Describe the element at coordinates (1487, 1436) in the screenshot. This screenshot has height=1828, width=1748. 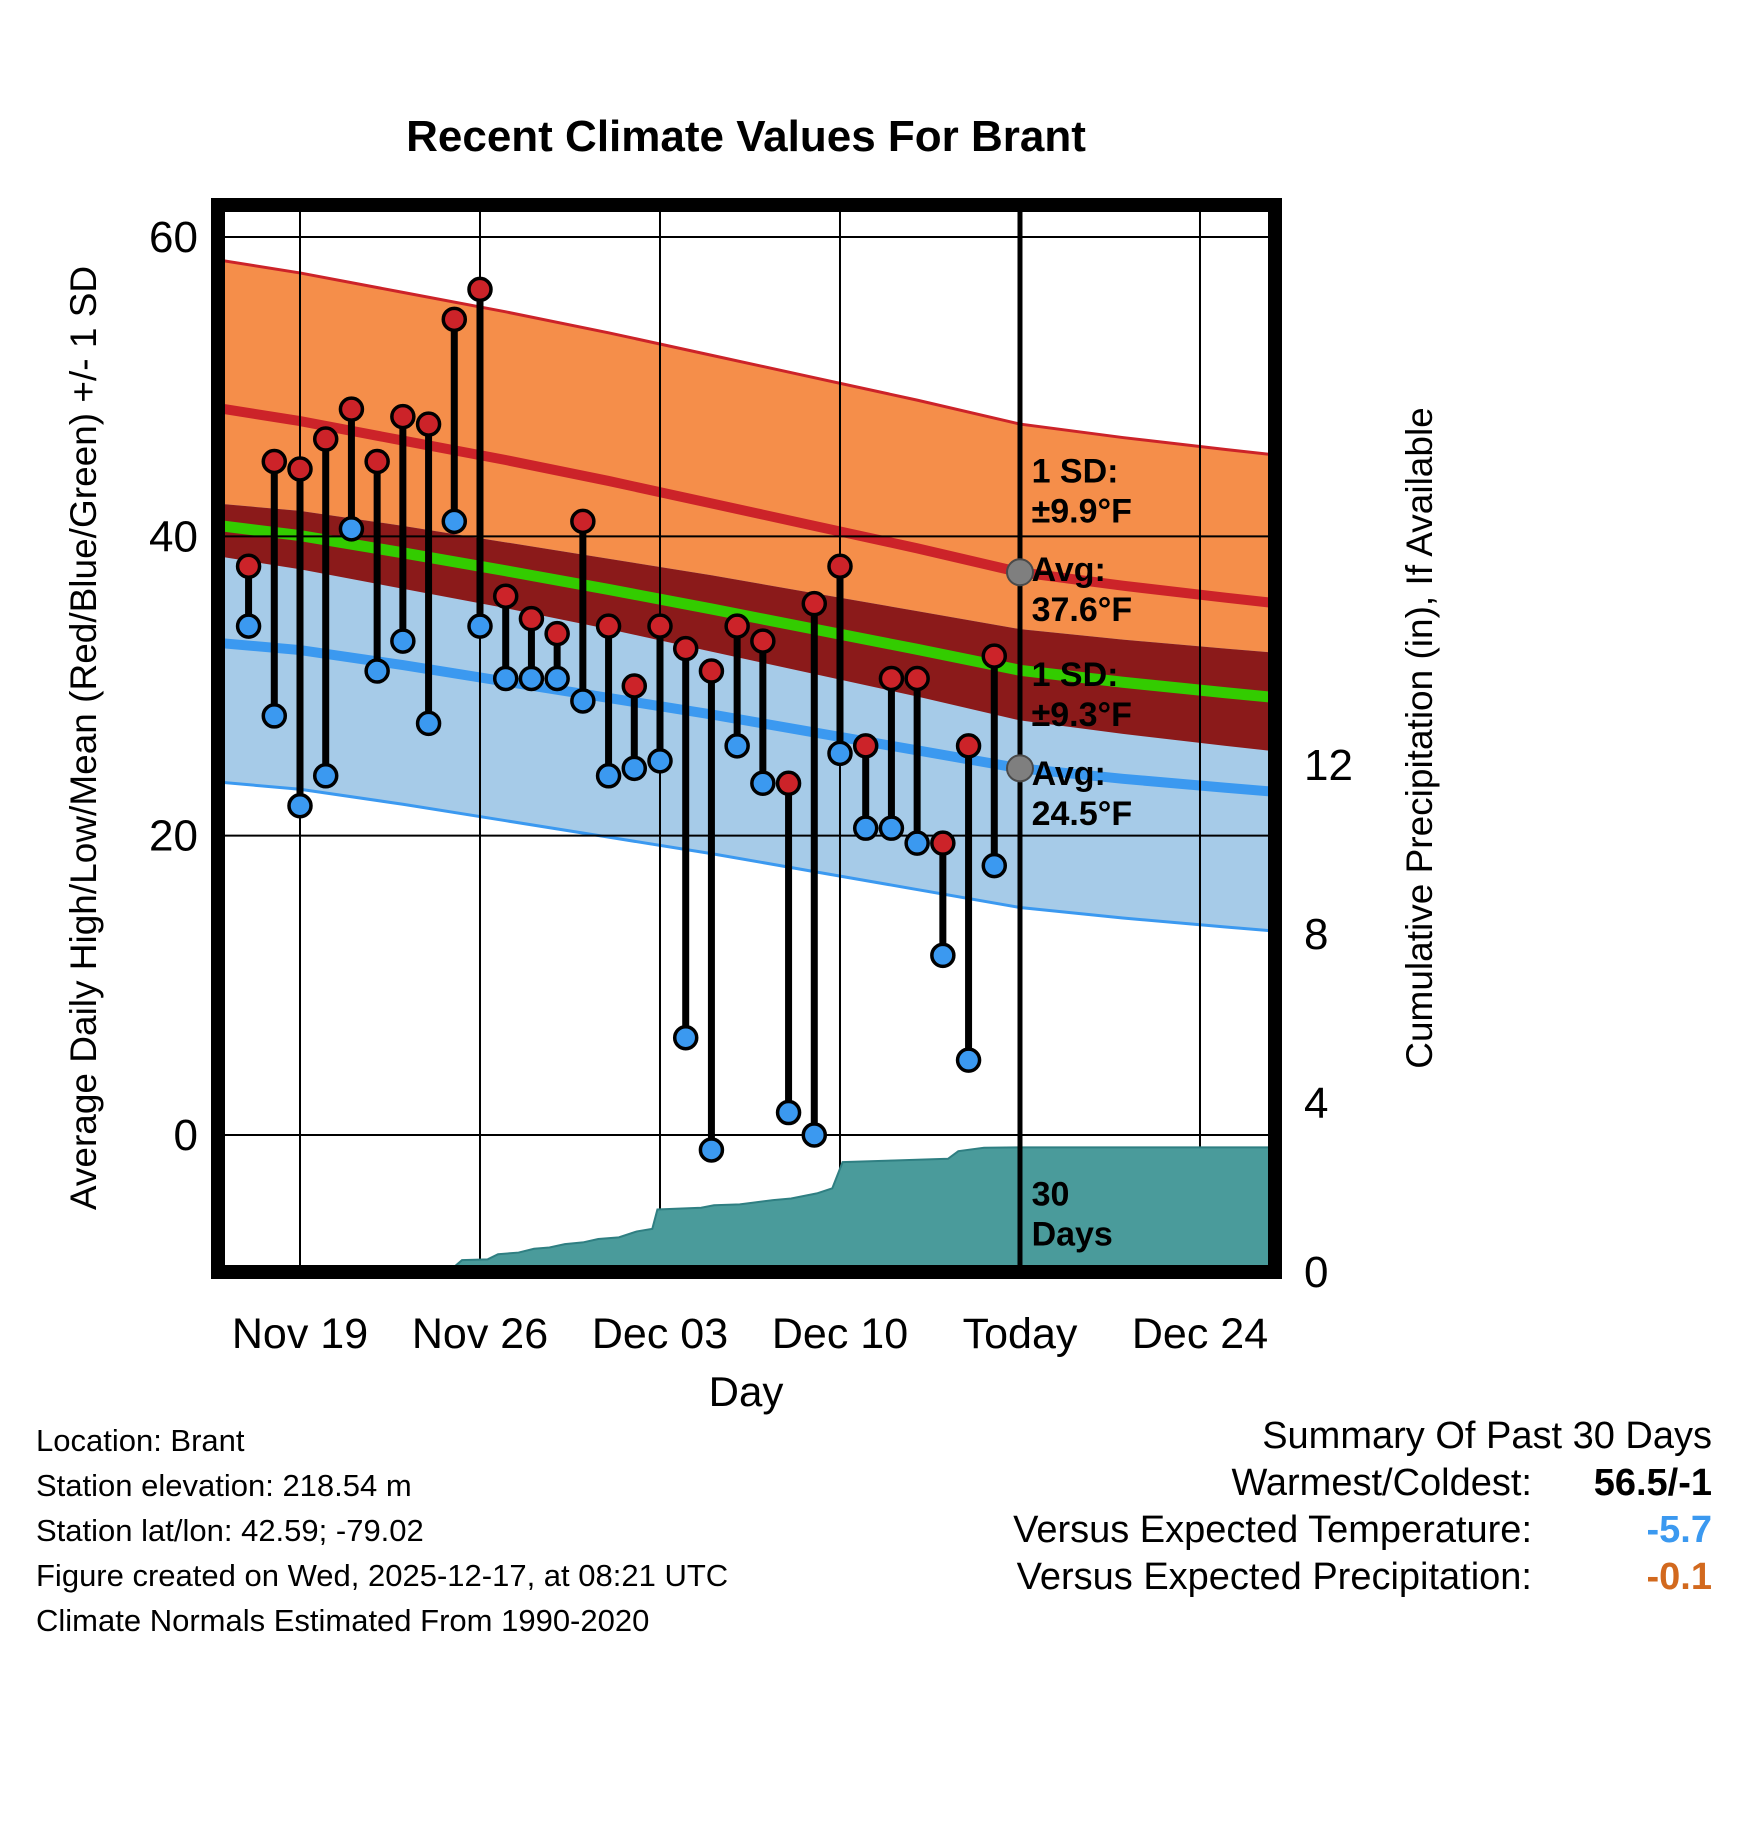
I see `summary-heading: Summary Of Past 30 Days` at that location.